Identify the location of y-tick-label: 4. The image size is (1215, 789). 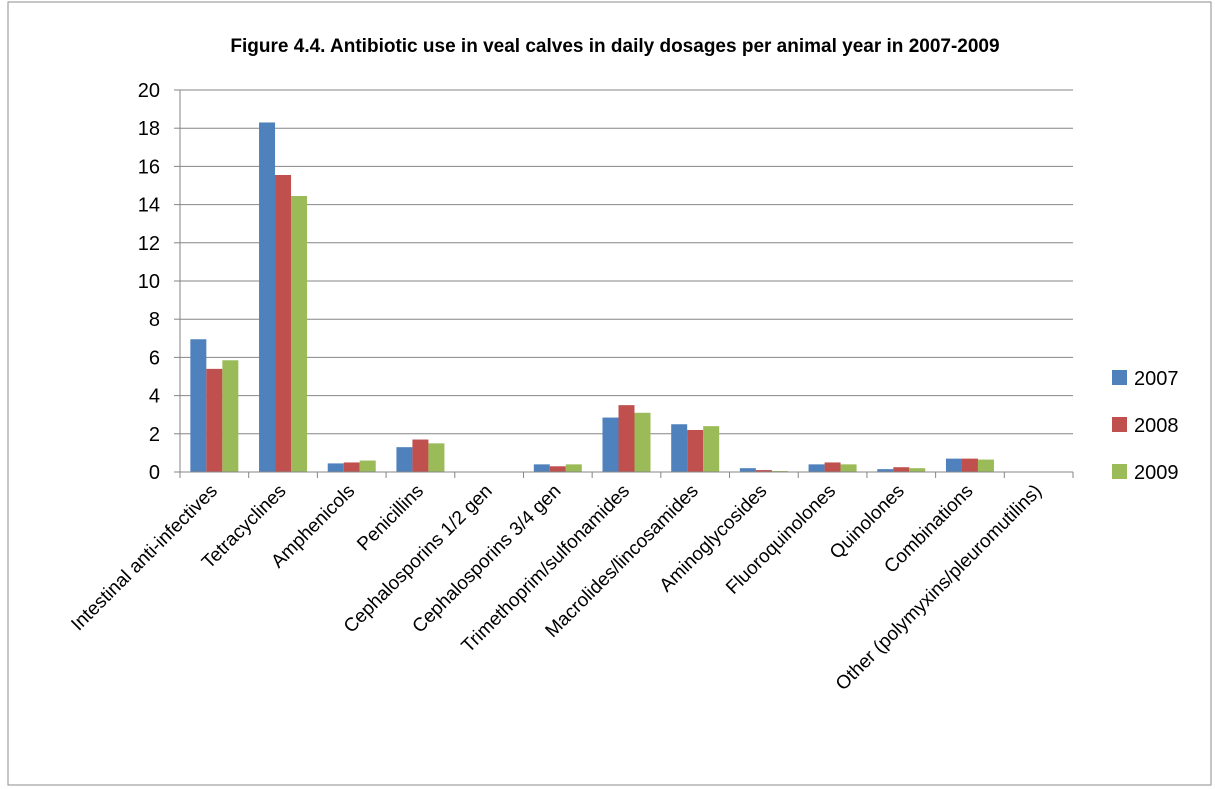
(154, 397).